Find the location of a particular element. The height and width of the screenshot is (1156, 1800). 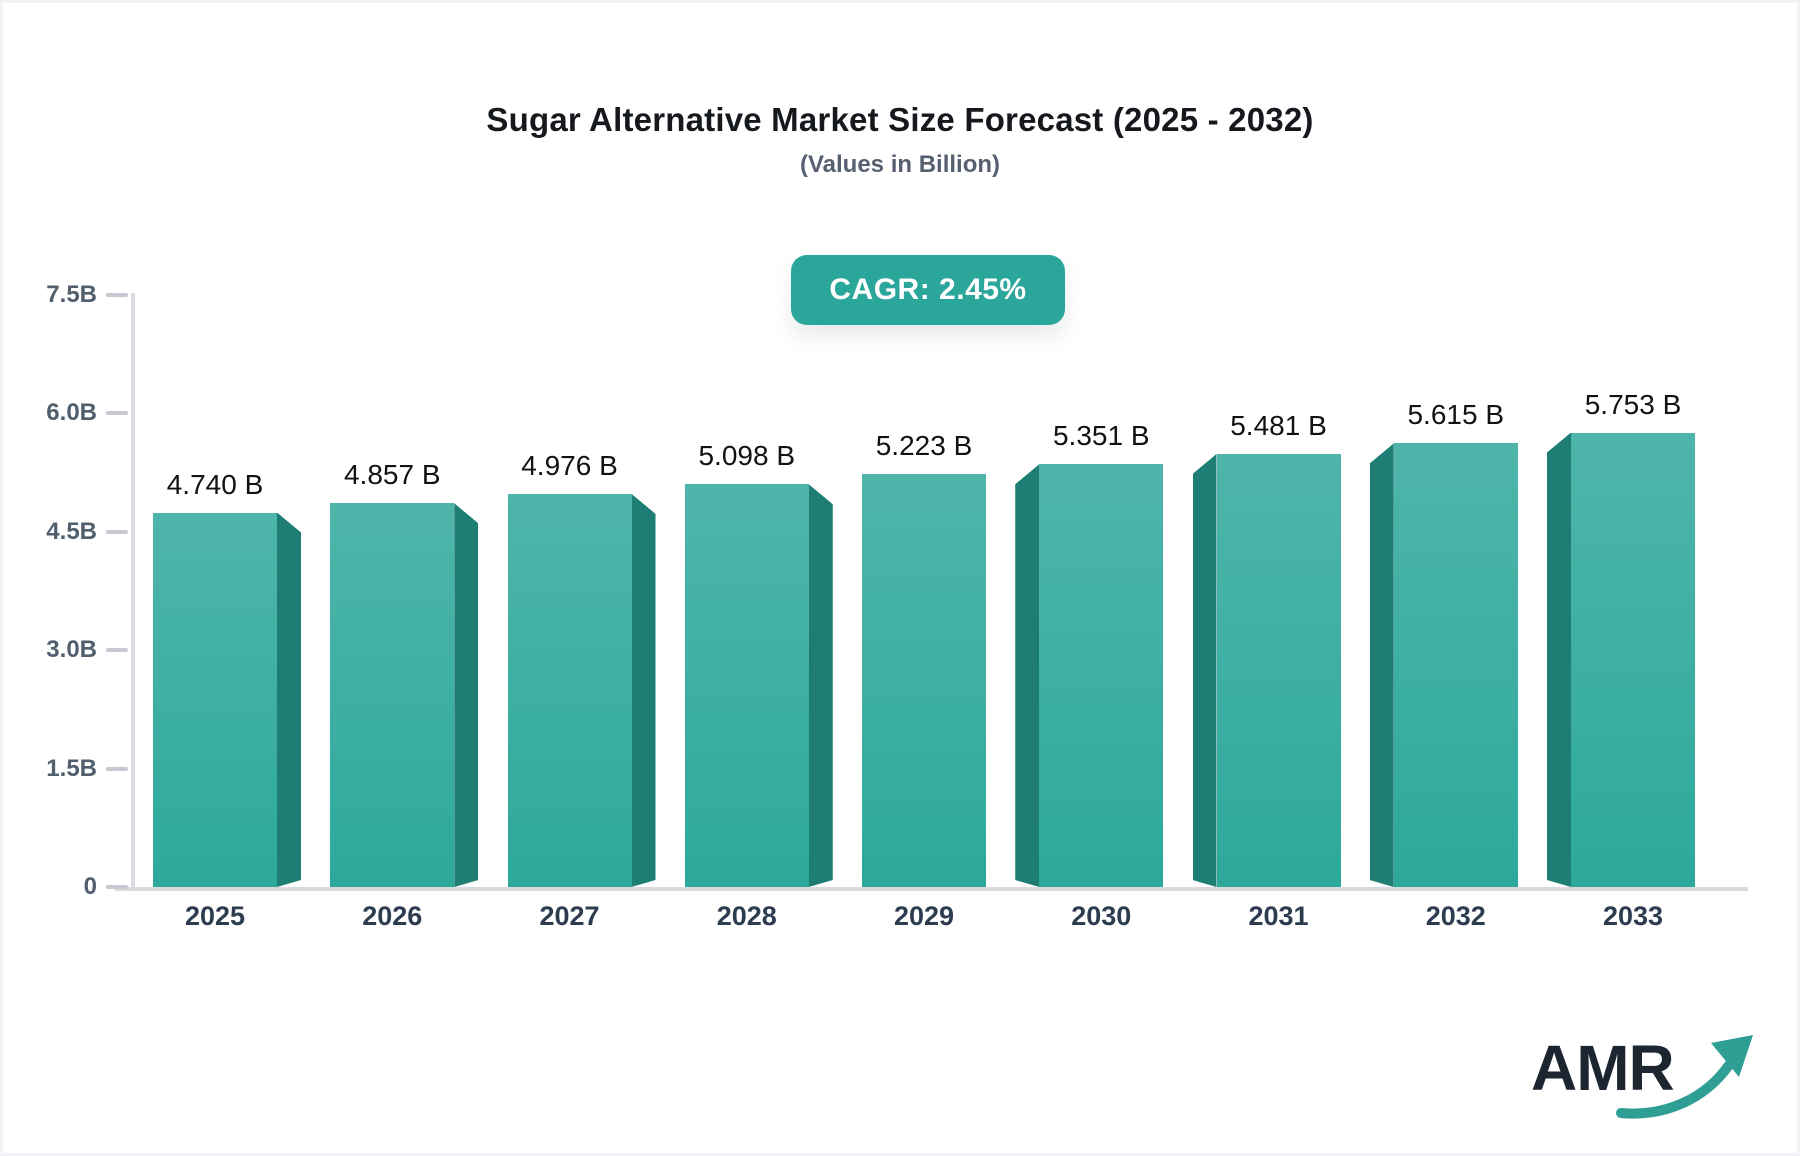

bar-2027 is located at coordinates (569, 690).